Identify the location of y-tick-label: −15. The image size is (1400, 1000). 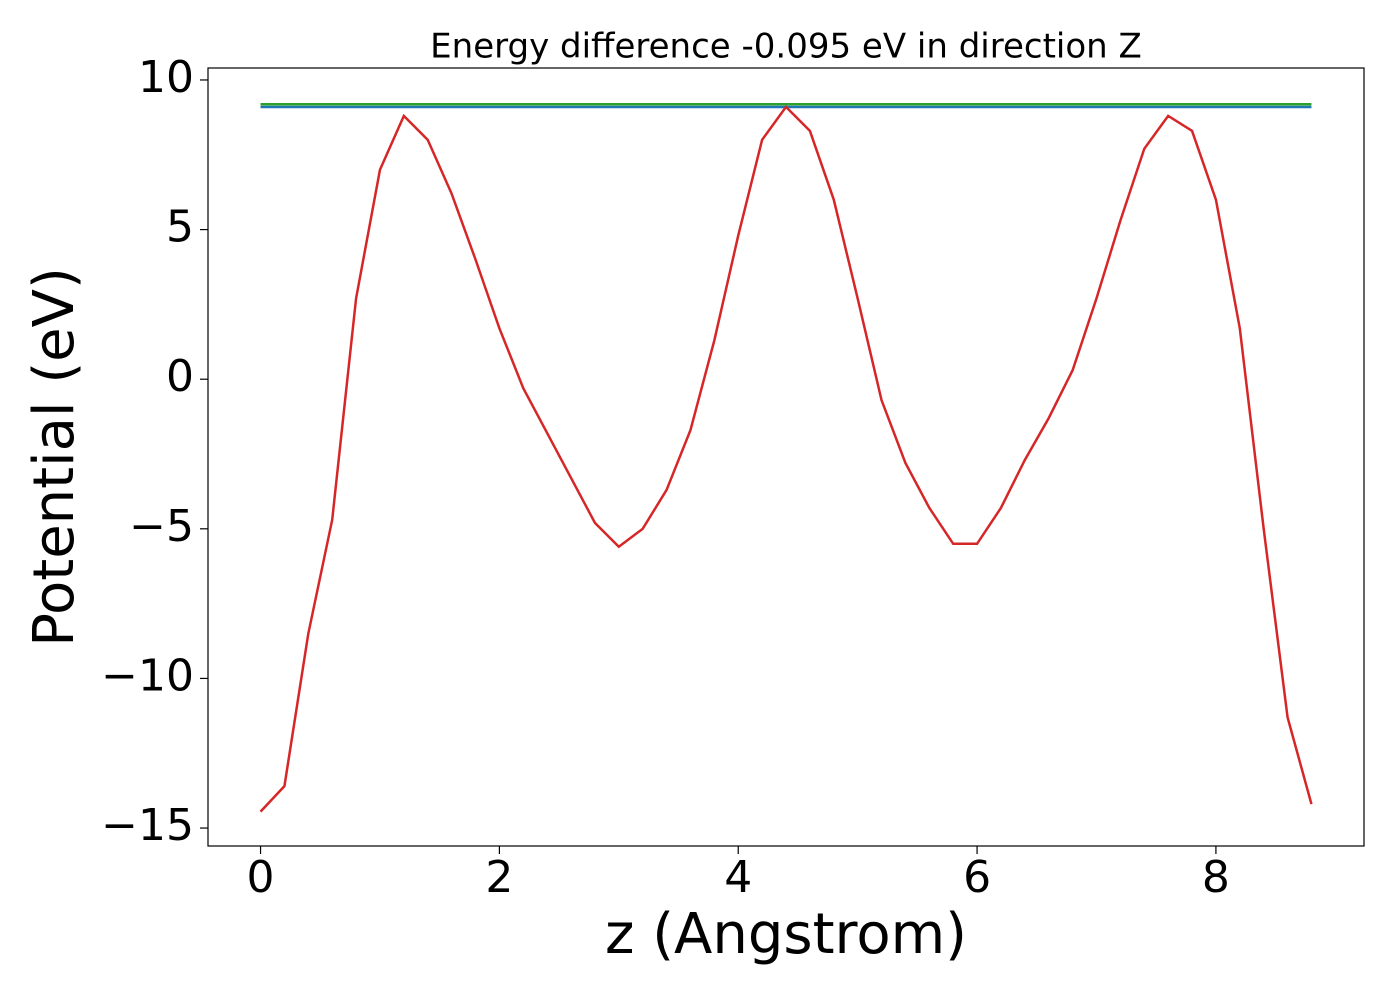
(147, 825).